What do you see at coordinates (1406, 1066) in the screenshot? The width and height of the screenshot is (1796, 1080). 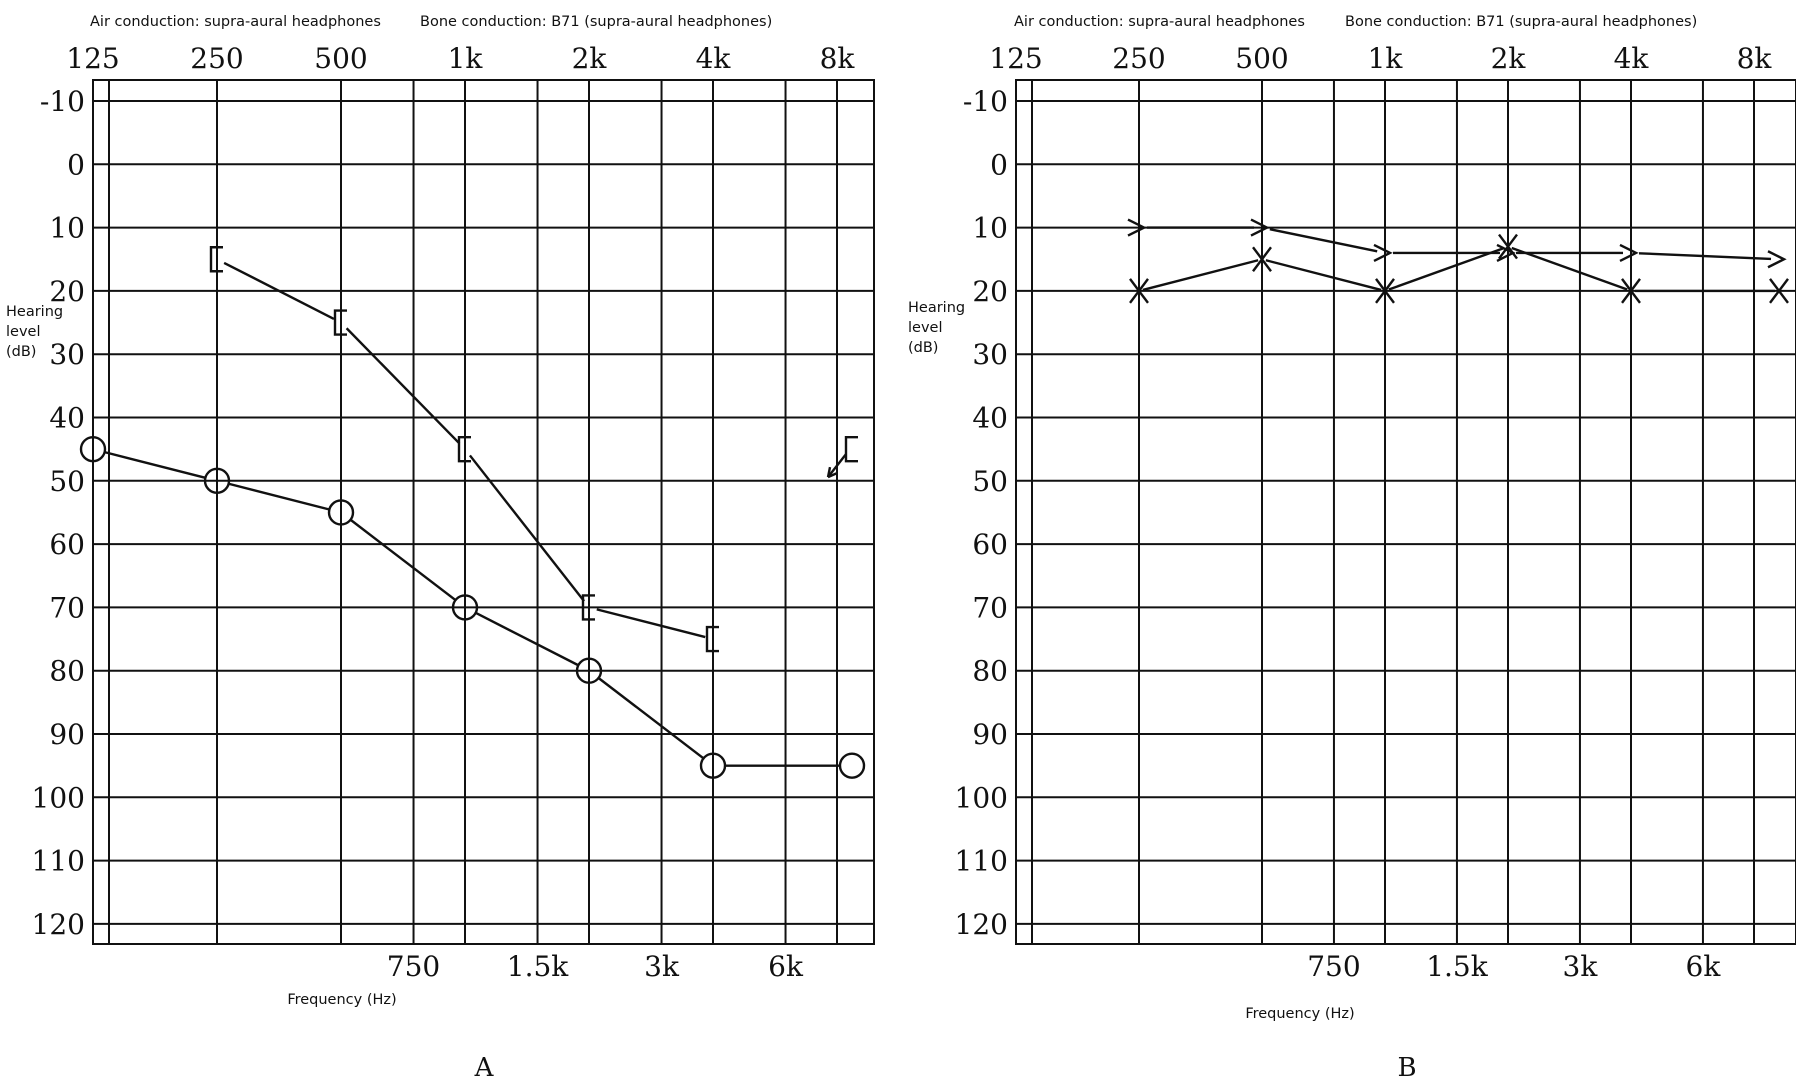 I see `panel-letter: B` at bounding box center [1406, 1066].